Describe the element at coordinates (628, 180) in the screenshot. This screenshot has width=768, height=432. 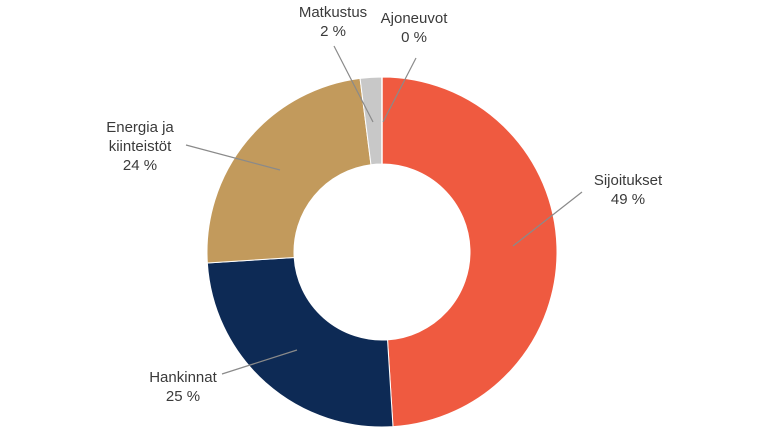
I see `slice-label: Sijoitukset` at that location.